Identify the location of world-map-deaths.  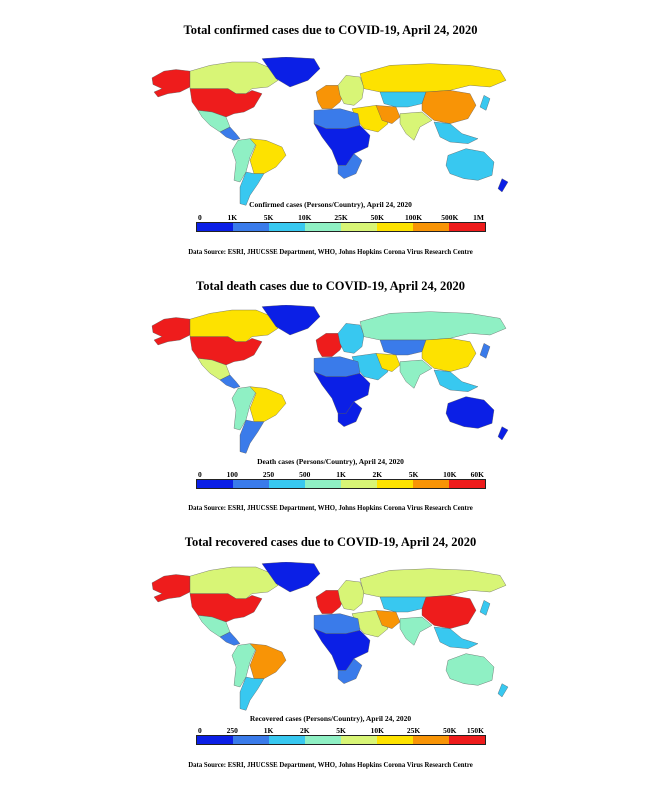
(330, 379).